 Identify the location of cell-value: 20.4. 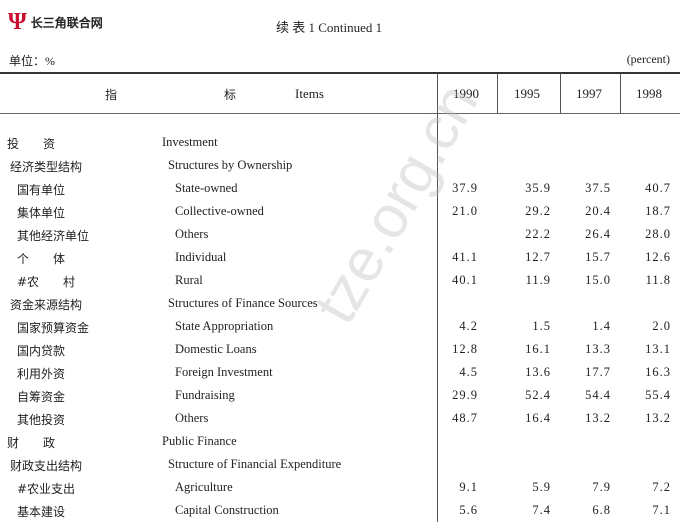
(598, 211).